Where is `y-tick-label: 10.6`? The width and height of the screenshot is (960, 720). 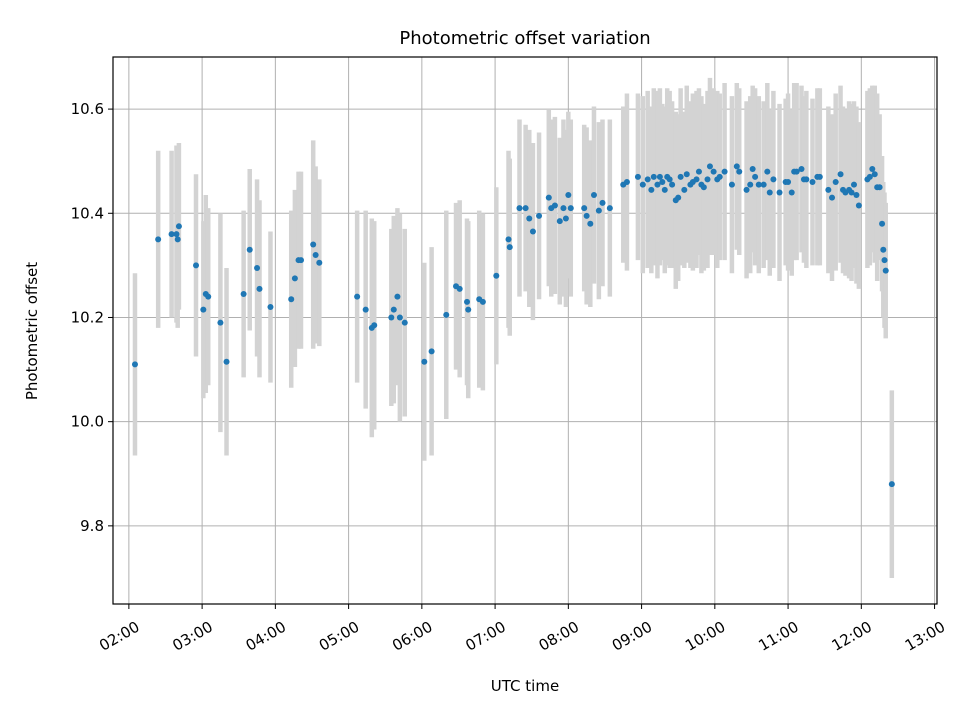 y-tick-label: 10.6 is located at coordinates (87, 109).